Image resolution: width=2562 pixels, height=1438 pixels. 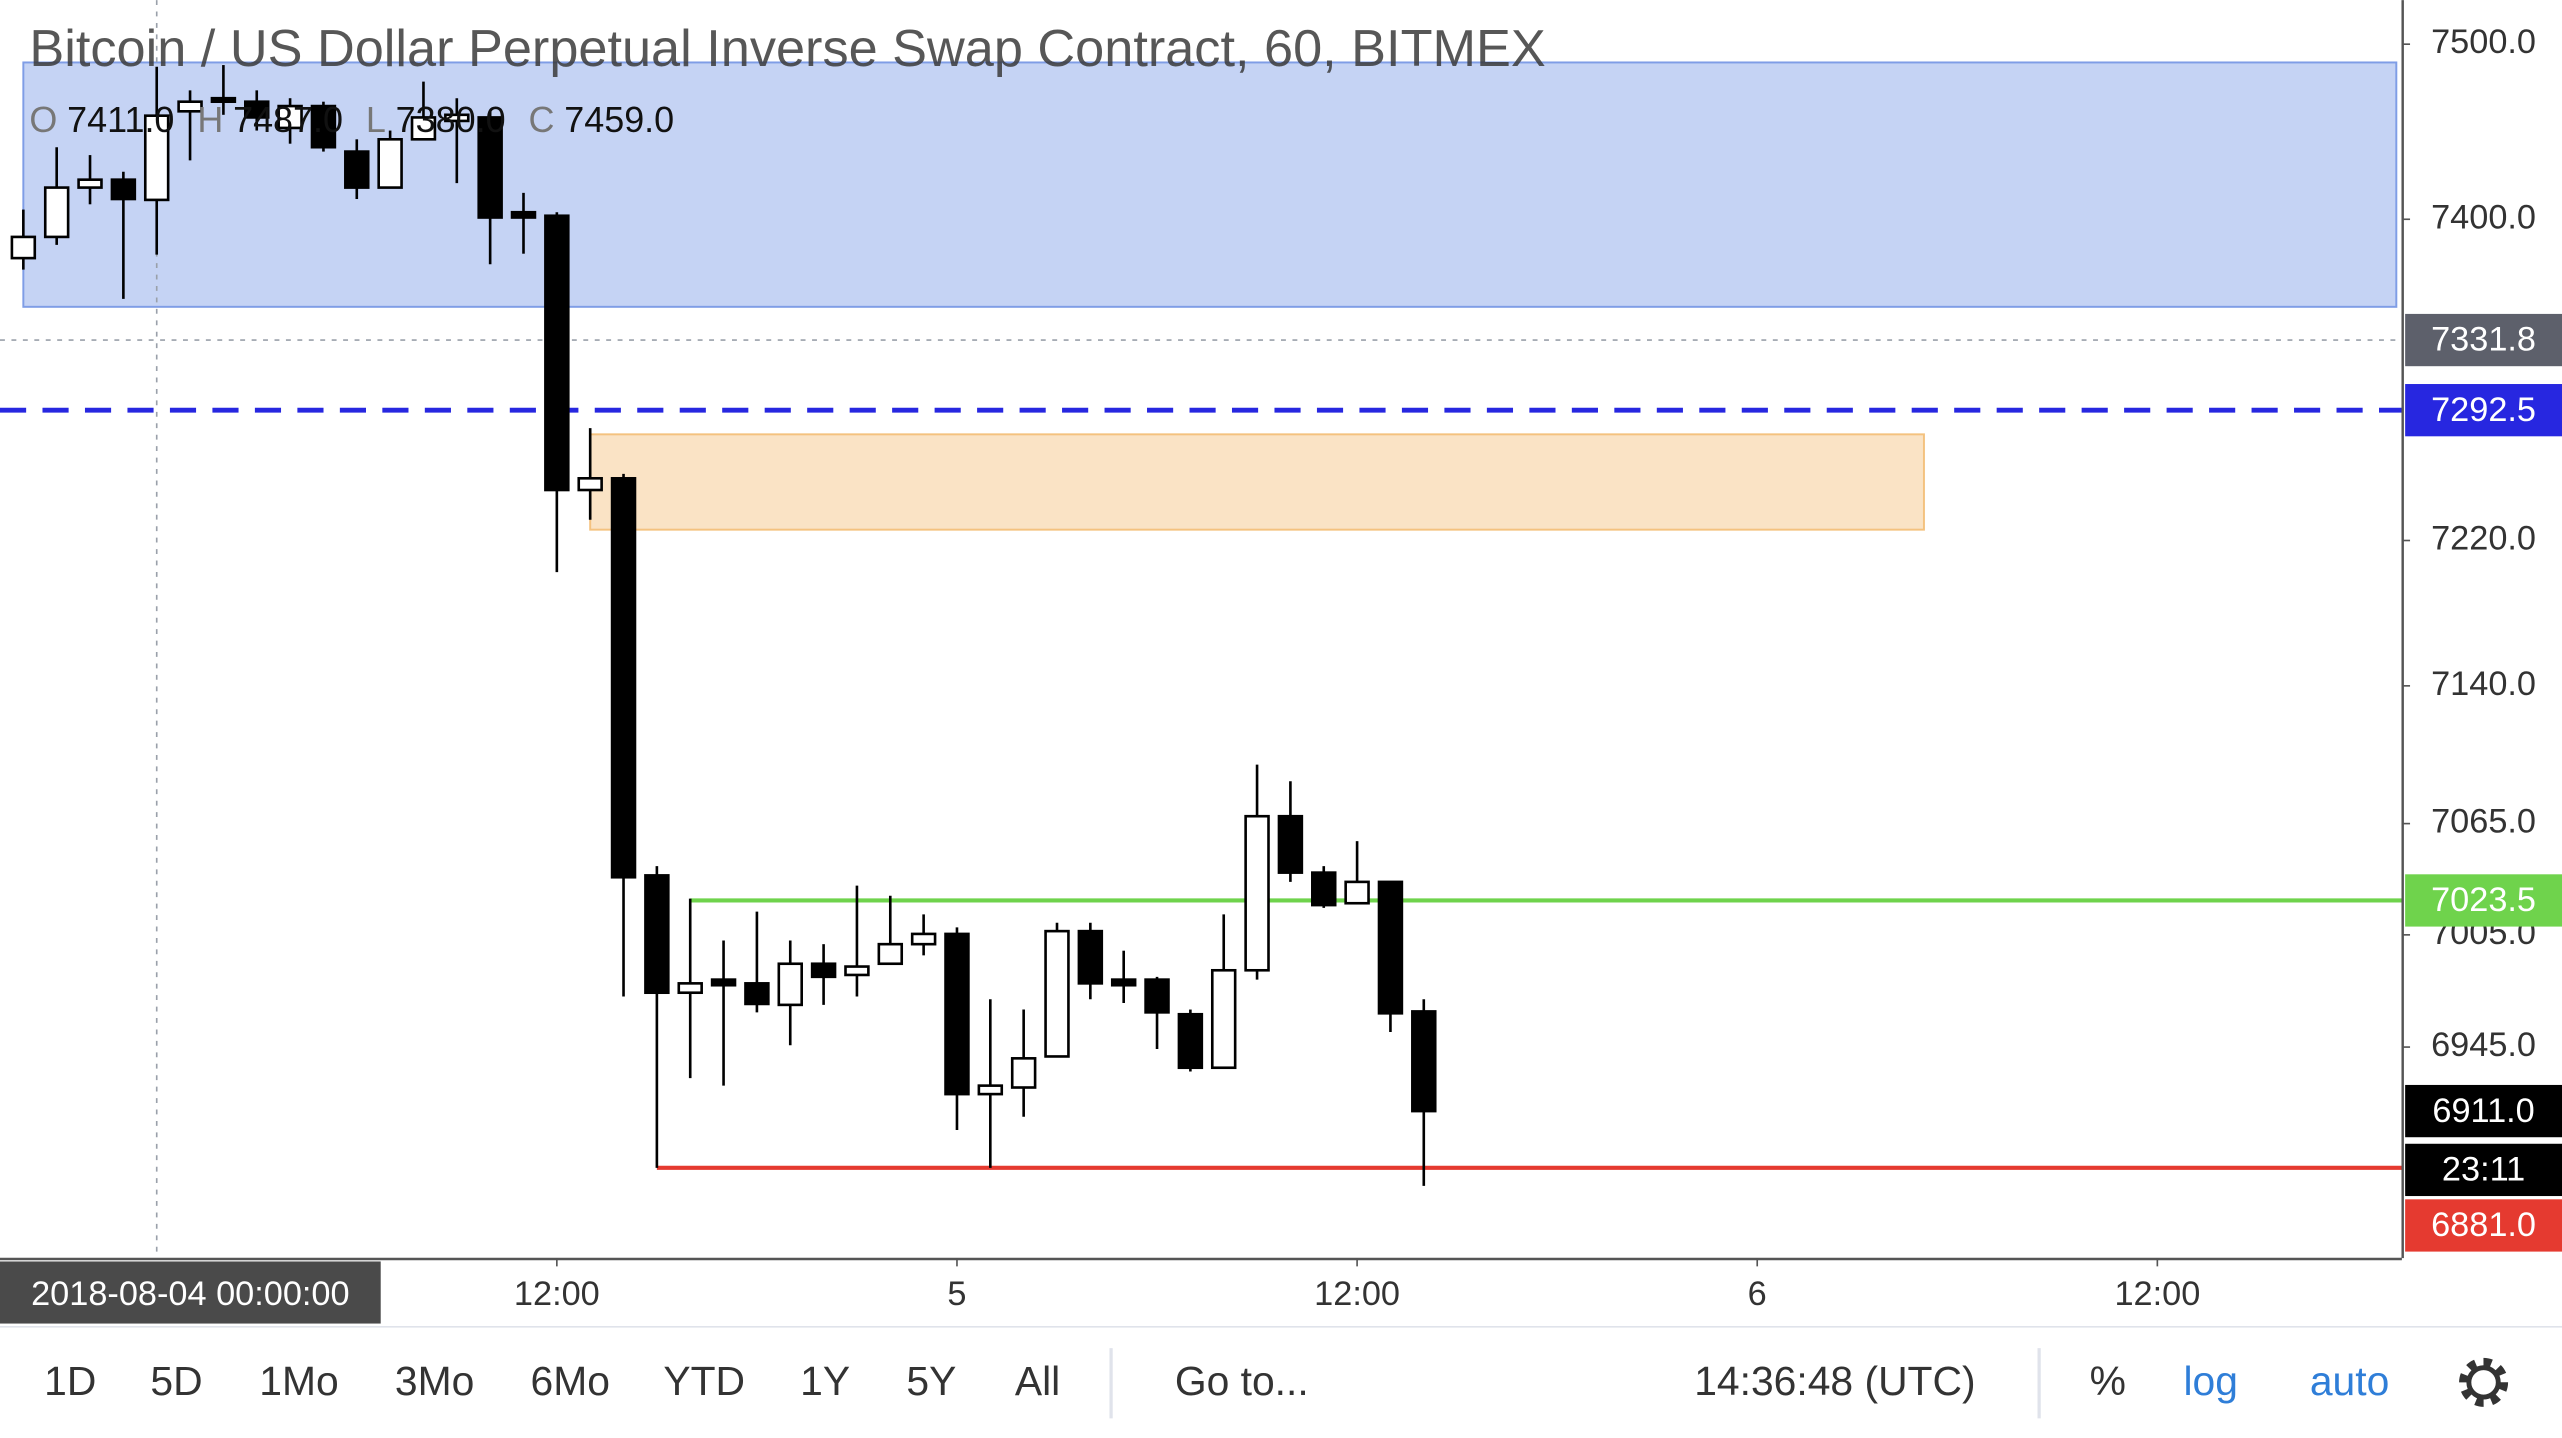 I want to click on y-tick-label: 7500.0, so click(x=2483, y=42).